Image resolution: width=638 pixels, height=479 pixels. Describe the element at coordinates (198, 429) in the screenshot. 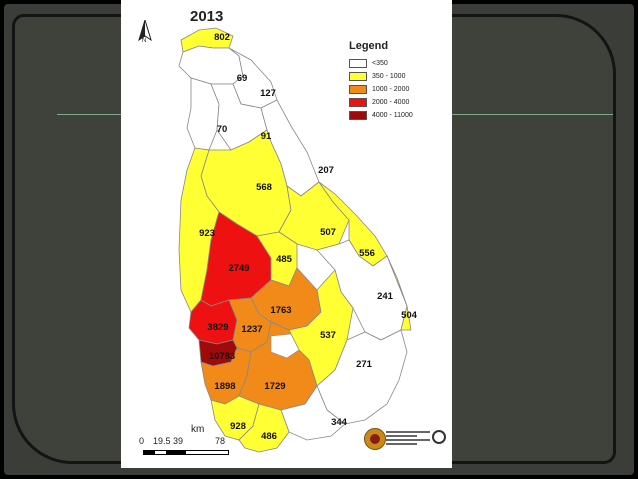

I see `scale-unit: km` at that location.